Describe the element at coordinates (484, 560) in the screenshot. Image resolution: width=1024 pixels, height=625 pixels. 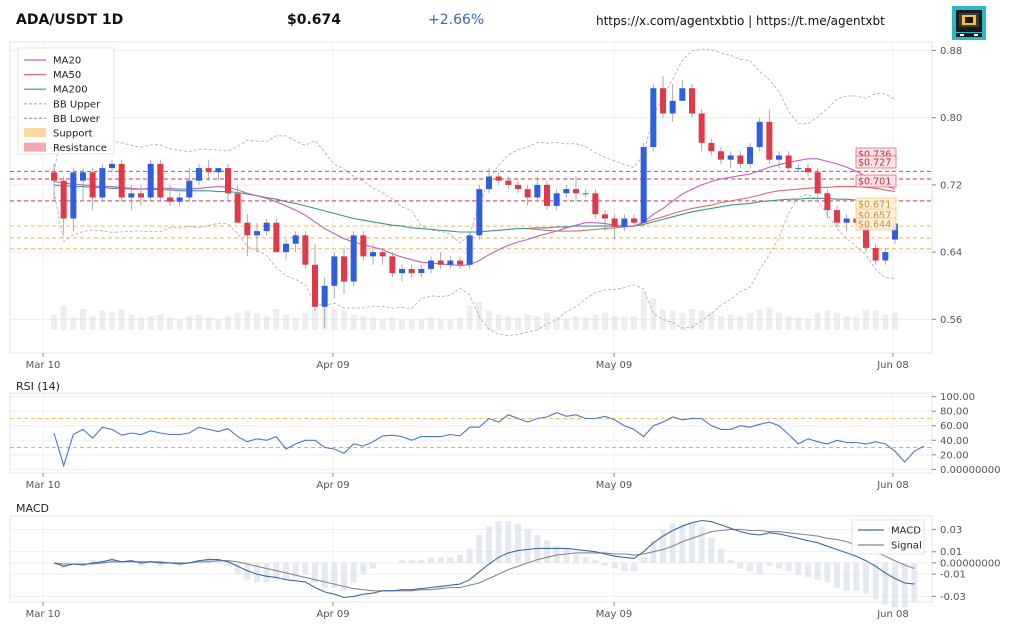
I see `signal-line` at that location.